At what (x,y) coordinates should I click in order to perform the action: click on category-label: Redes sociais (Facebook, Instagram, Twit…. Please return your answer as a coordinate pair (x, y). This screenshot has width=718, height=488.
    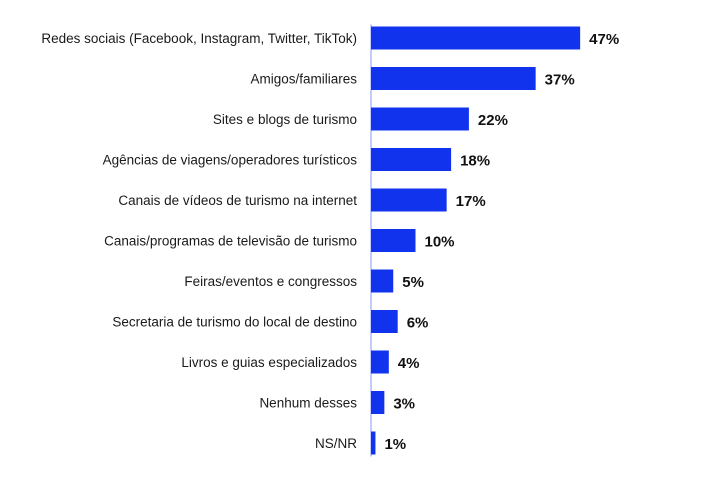
    Looking at the image, I should click on (199, 38).